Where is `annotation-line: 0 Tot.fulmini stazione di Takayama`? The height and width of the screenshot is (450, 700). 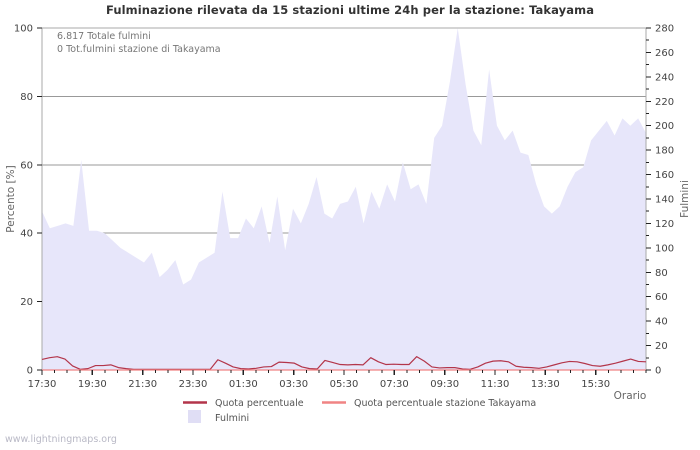
annotation-line: 0 Tot.fulmini stazione di Takayama is located at coordinates (139, 49).